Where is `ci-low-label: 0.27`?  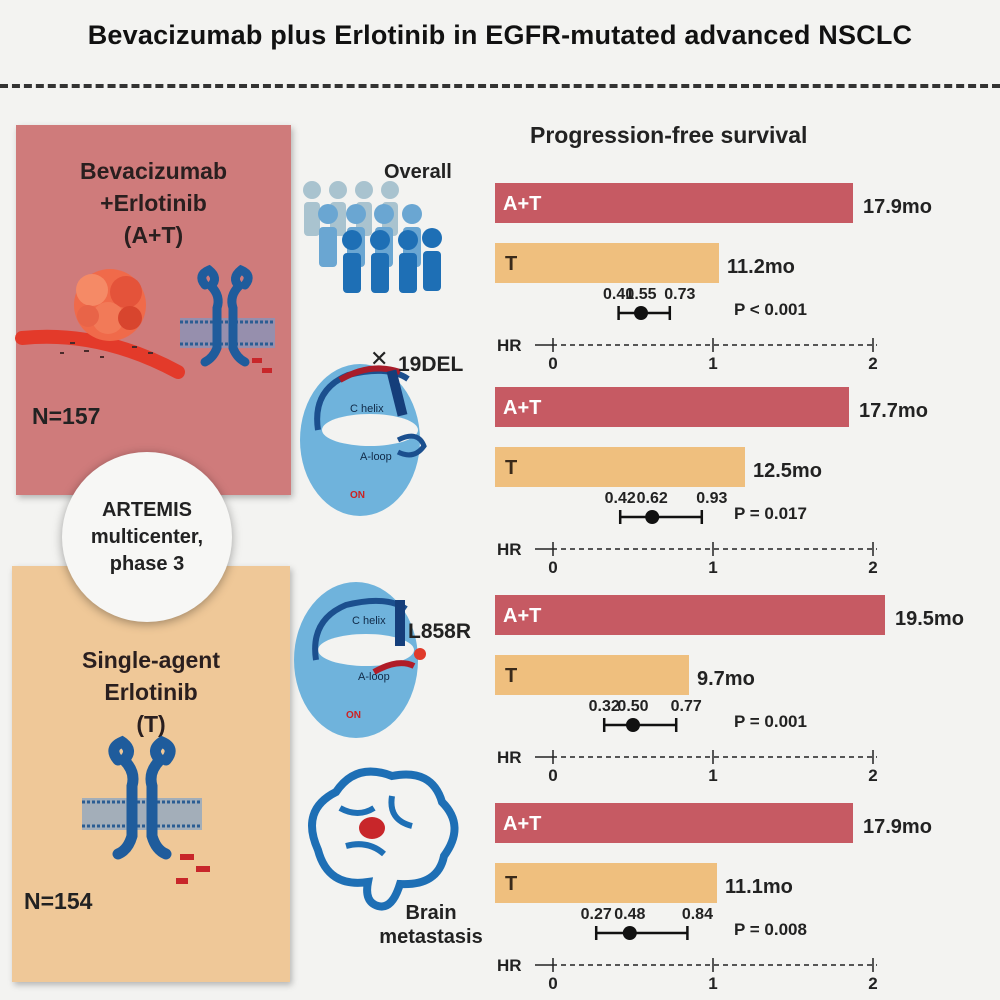
ci-low-label: 0.27 is located at coordinates (596, 914).